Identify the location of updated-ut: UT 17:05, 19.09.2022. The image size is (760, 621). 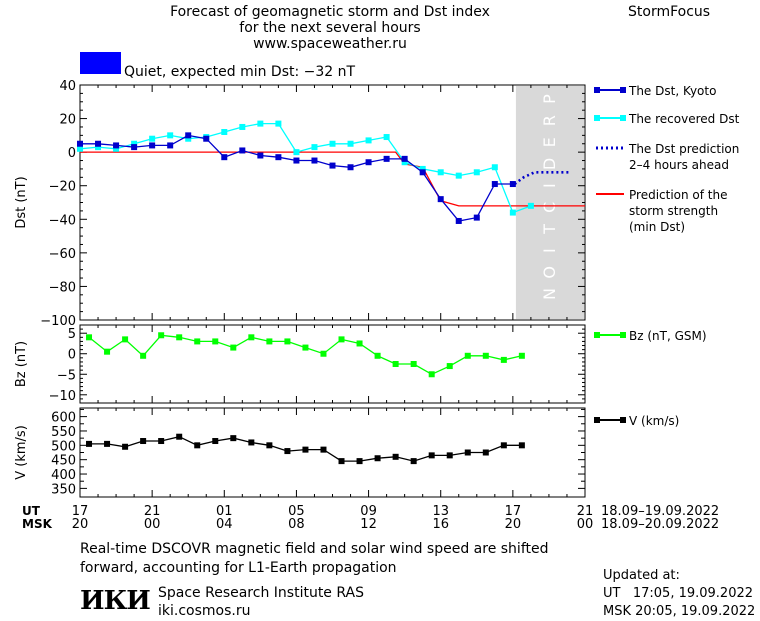
(678, 593).